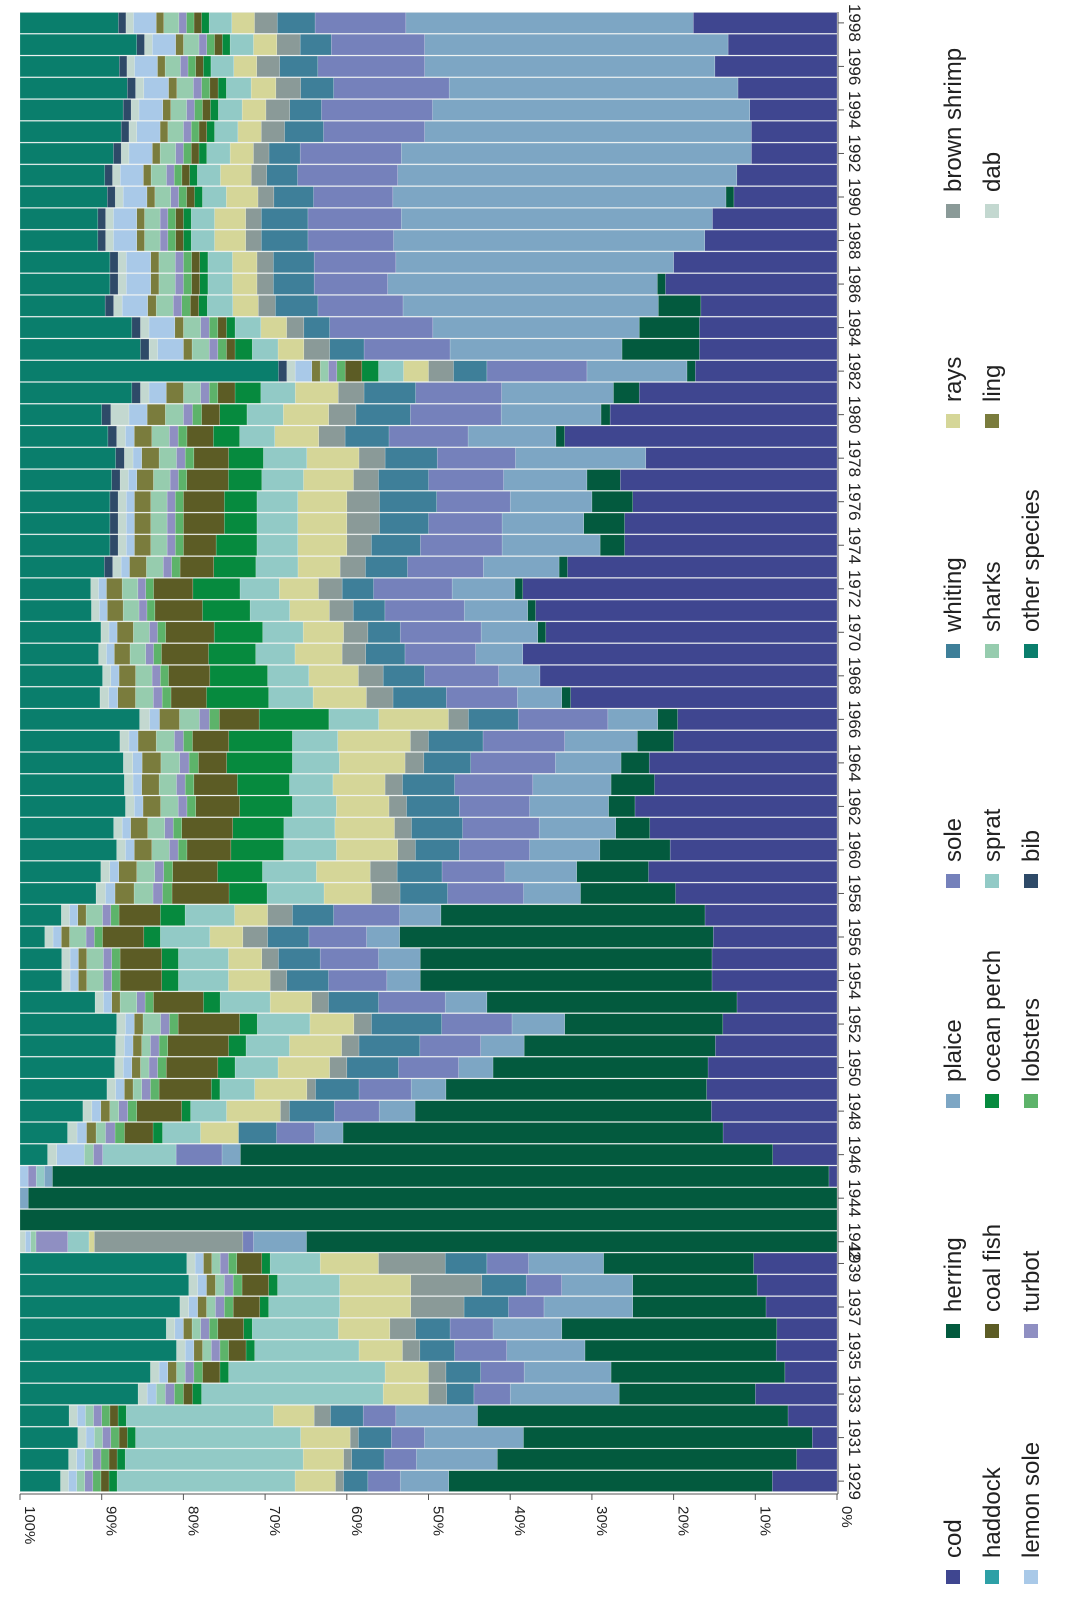 This screenshot has width=1067, height=1617. Describe the element at coordinates (992, 1512) in the screenshot. I see `legend-label: haddock` at that location.